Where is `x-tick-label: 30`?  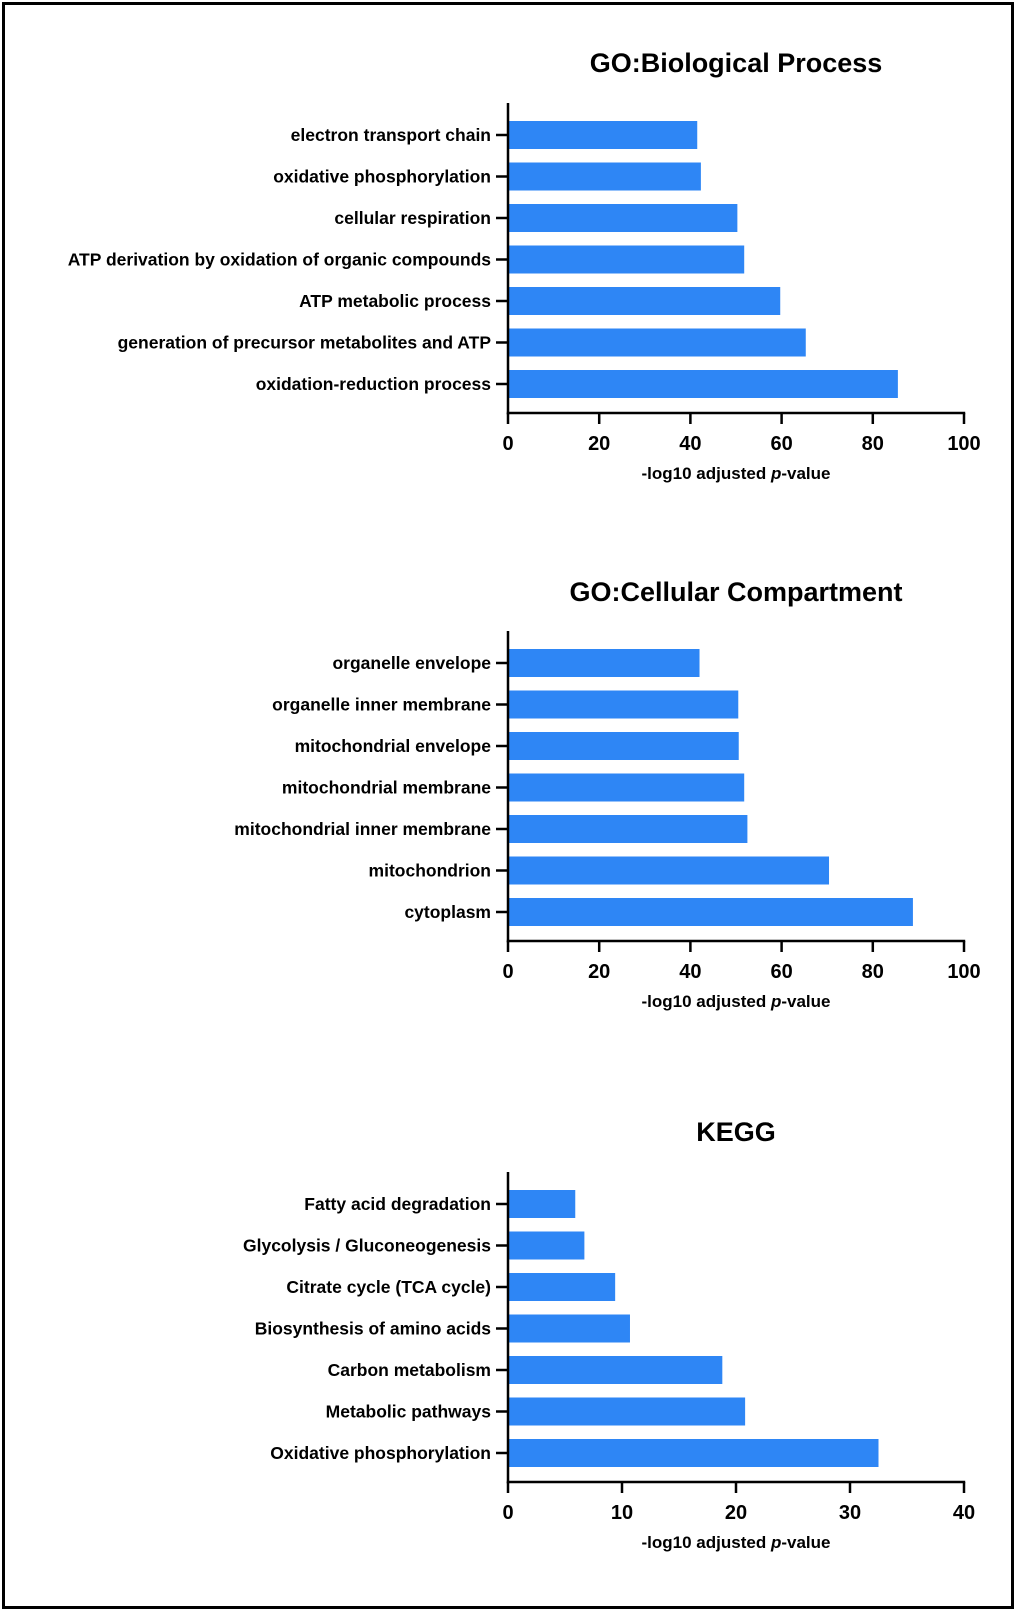 x-tick-label: 30 is located at coordinates (850, 1513).